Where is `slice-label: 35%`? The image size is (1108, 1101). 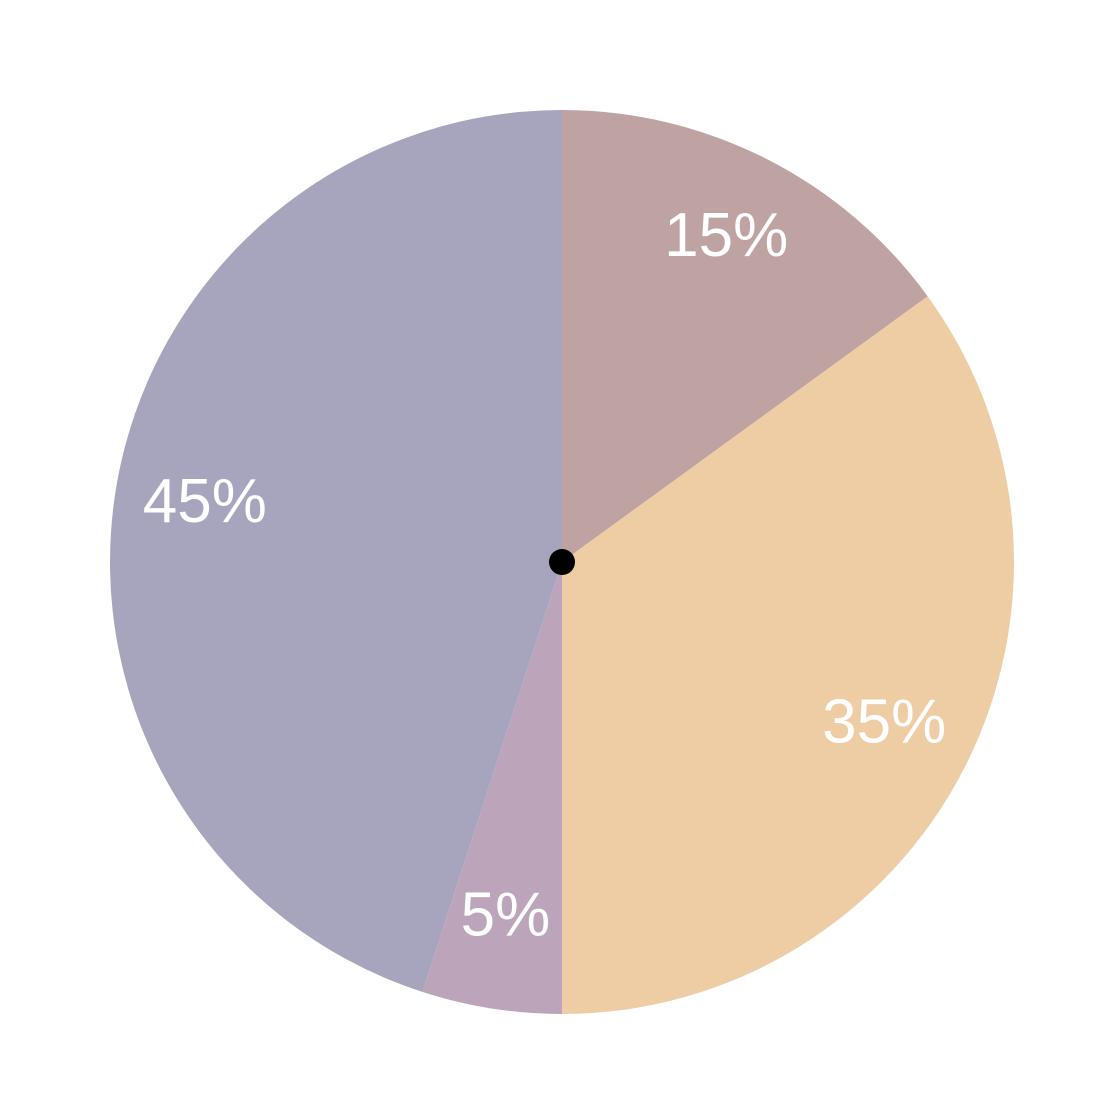 slice-label: 35% is located at coordinates (884, 722).